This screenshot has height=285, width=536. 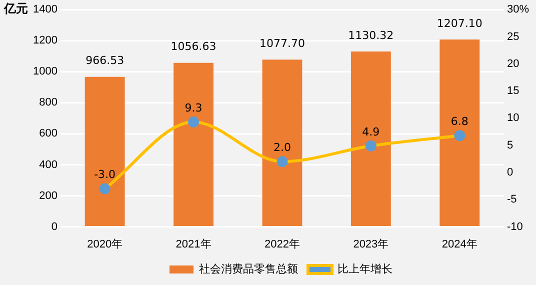 What do you see at coordinates (45, 40) in the screenshot?
I see `y-tick-label: 1200` at bounding box center [45, 40].